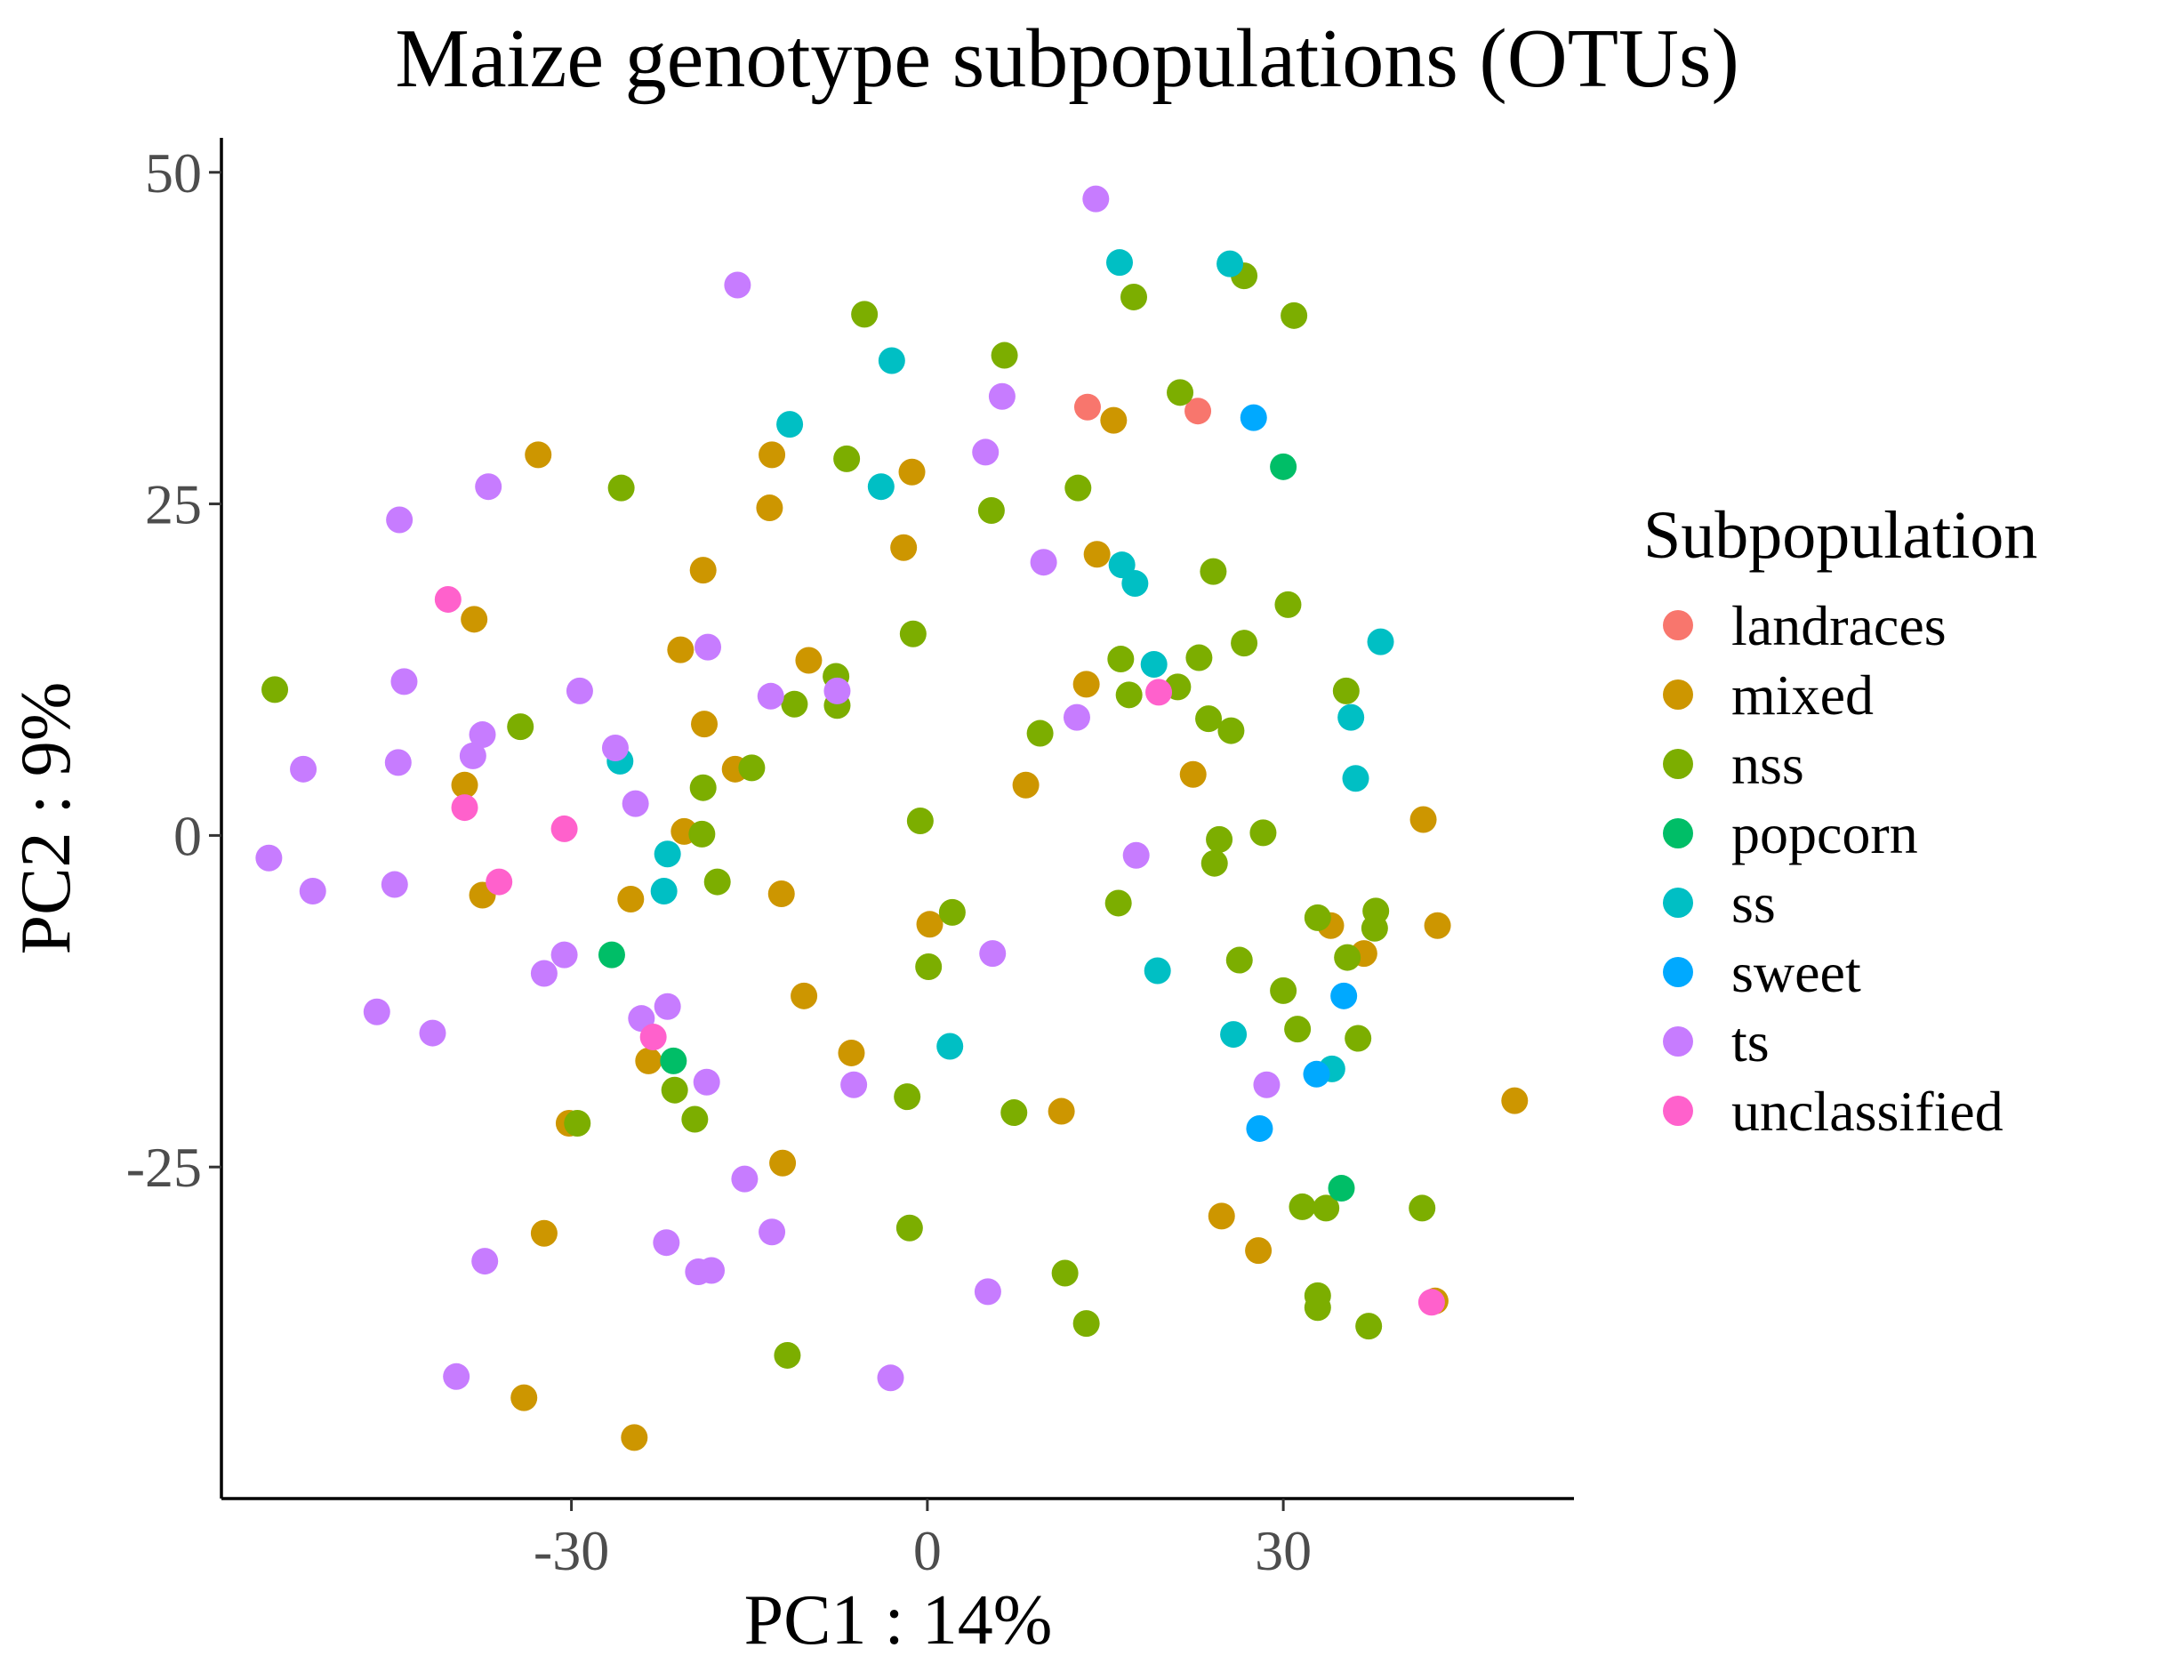 The image size is (2184, 1680). Describe the element at coordinates (1678, 1041) in the screenshot. I see `legend-marker-ts` at that location.